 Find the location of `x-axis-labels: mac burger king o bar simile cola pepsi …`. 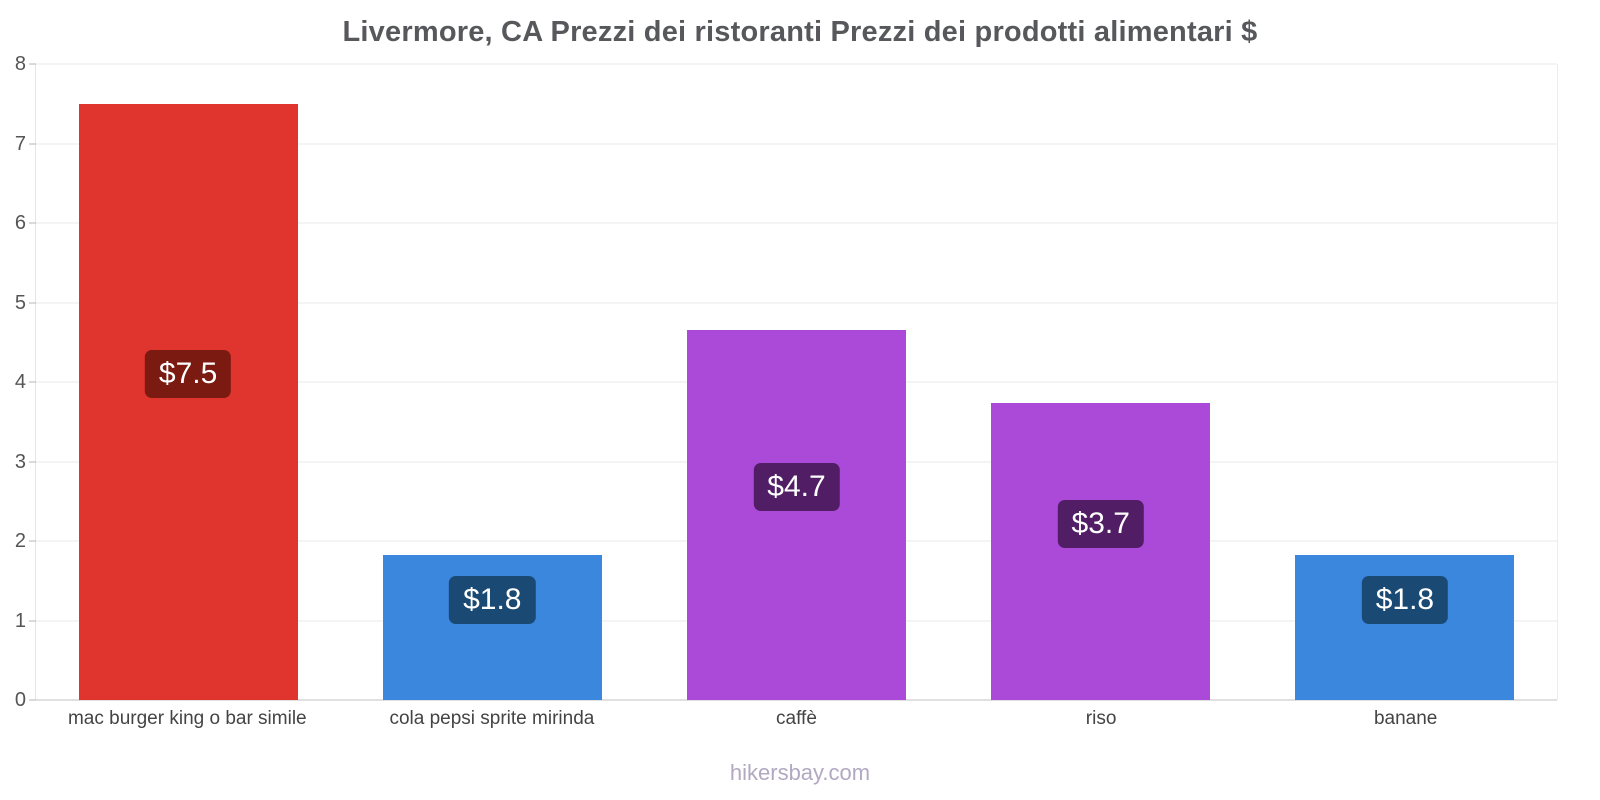

x-axis-labels: mac burger king o bar simile cola pepsi … is located at coordinates (796, 719).